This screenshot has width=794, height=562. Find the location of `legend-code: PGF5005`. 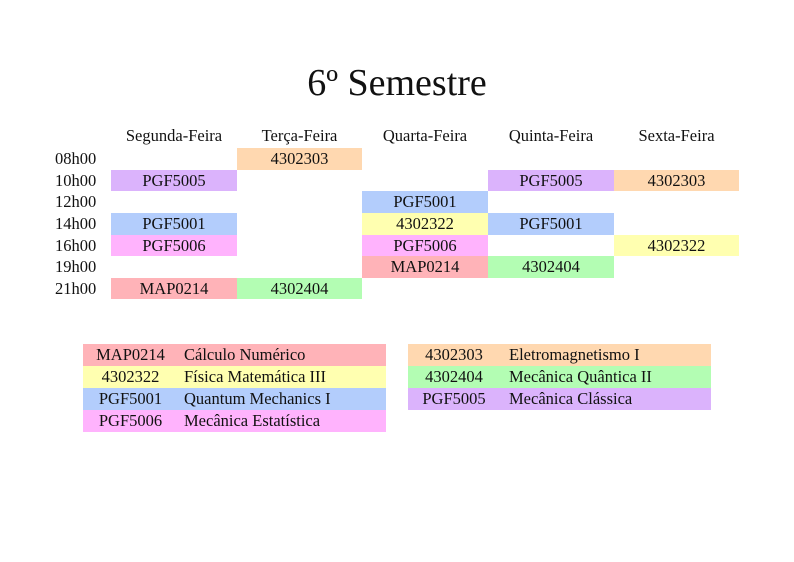

legend-code: PGF5005 is located at coordinates (454, 398).